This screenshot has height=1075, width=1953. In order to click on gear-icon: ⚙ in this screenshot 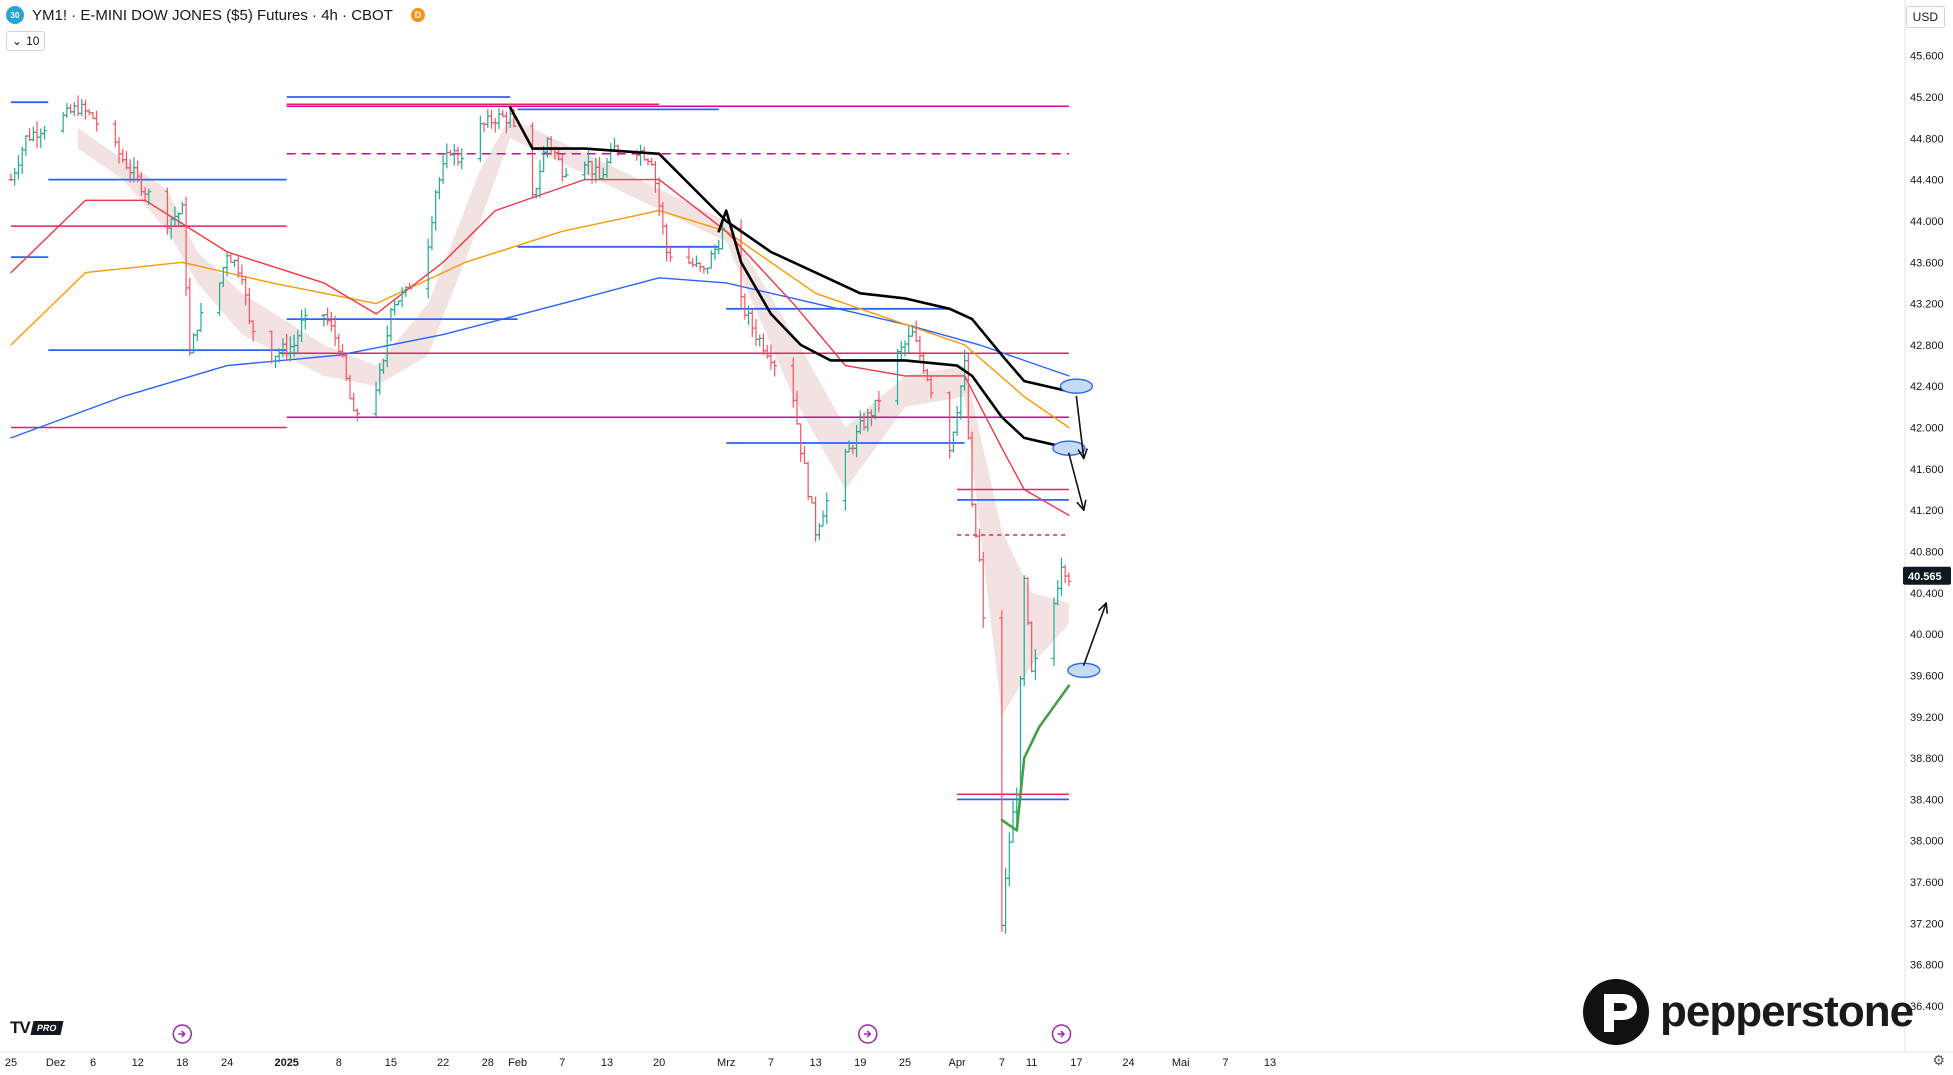, I will do `click(1938, 1060)`.